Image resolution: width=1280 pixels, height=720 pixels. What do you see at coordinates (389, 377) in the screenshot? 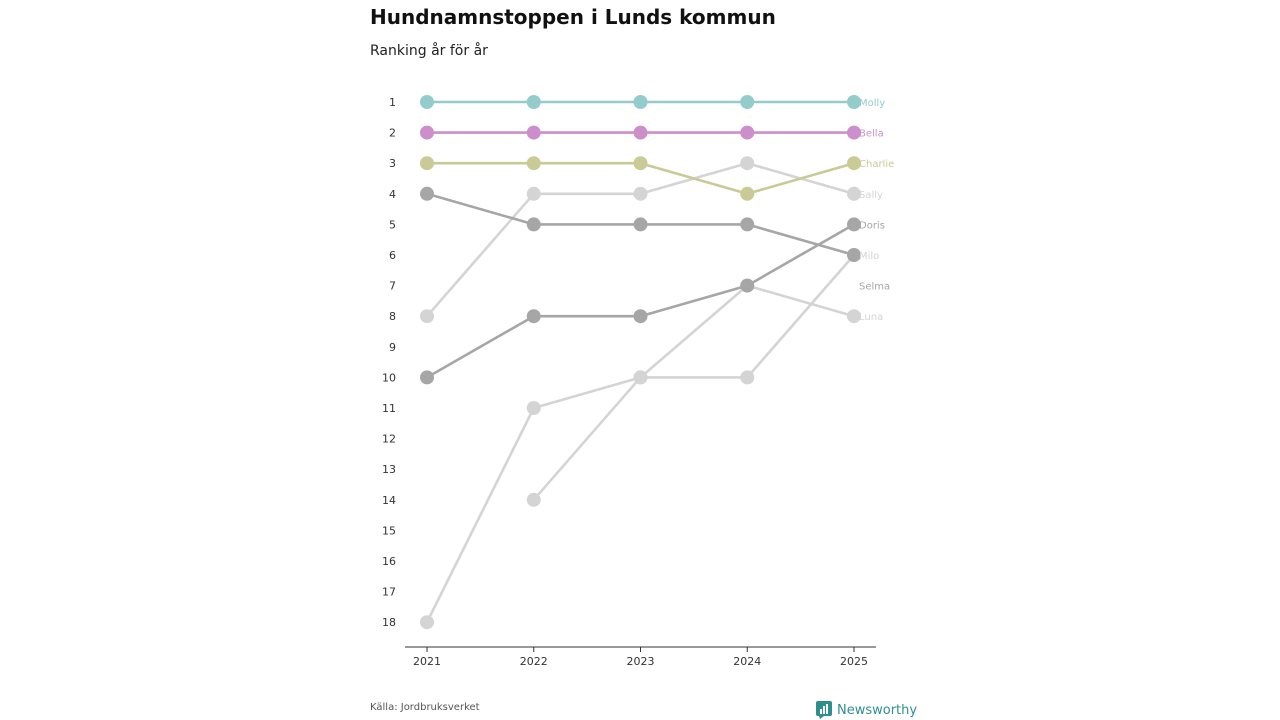
I see `y-tick-label: 10` at bounding box center [389, 377].